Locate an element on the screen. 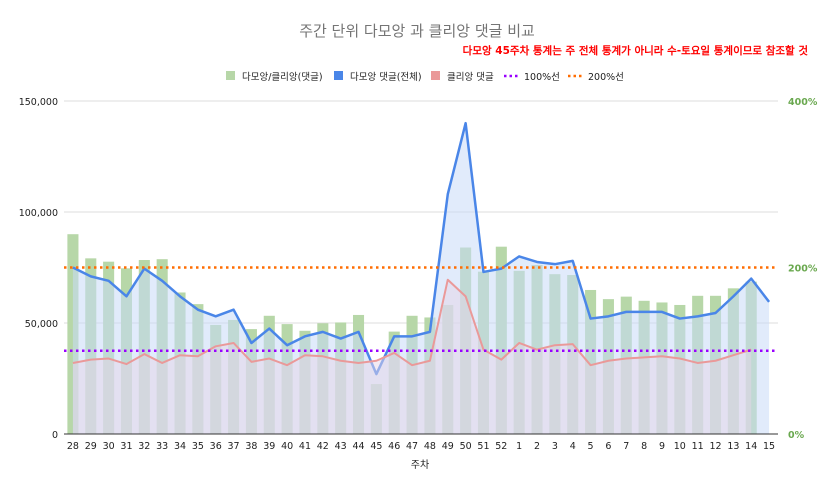 This screenshot has height=499, width=835. y-left-tick-label: 150,000 is located at coordinates (38, 102).